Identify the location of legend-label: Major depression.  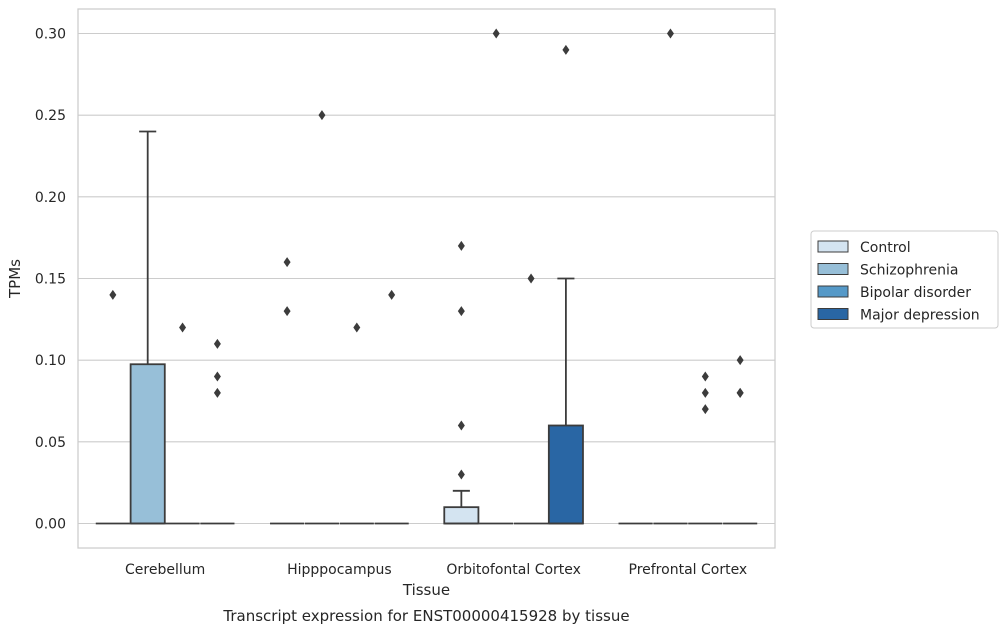
(920, 316).